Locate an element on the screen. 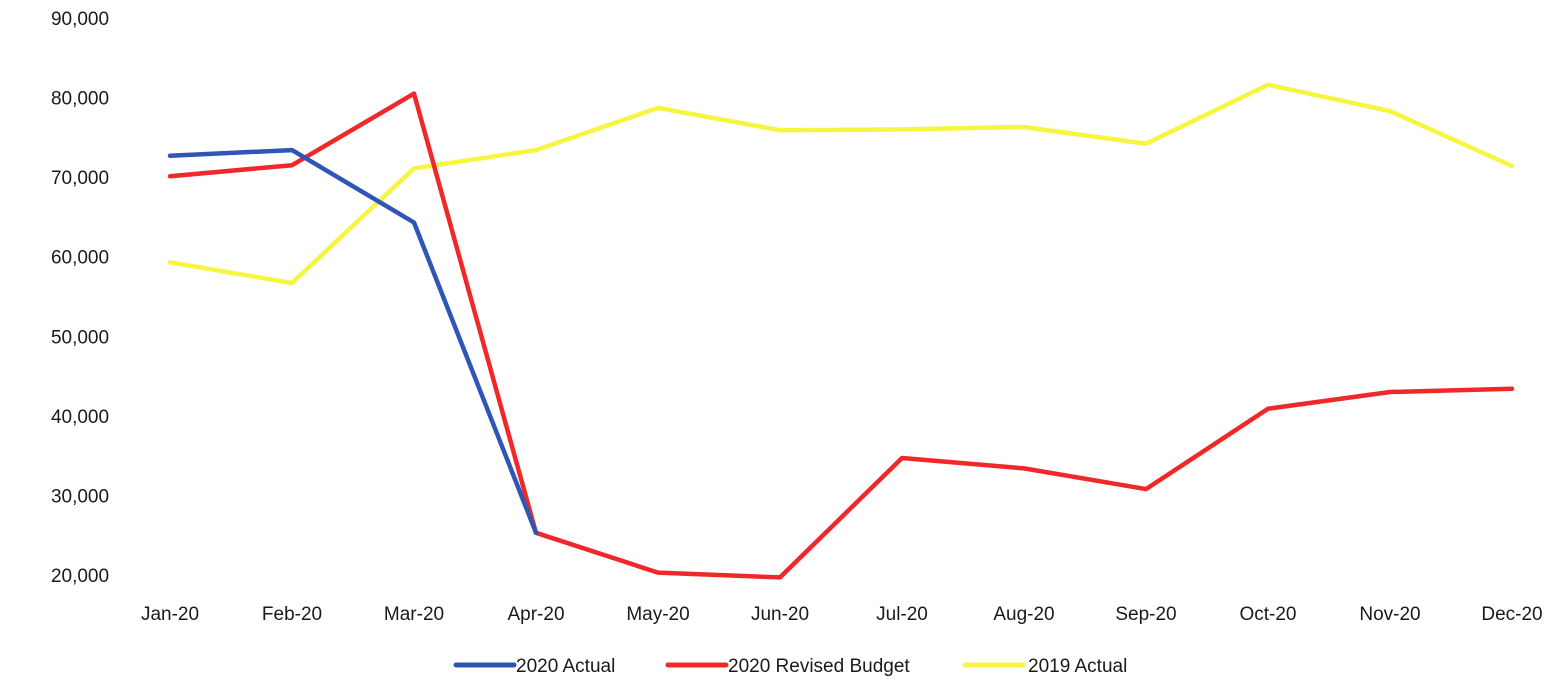 The image size is (1556, 681). y-tick-label: 50,000 is located at coordinates (80, 337).